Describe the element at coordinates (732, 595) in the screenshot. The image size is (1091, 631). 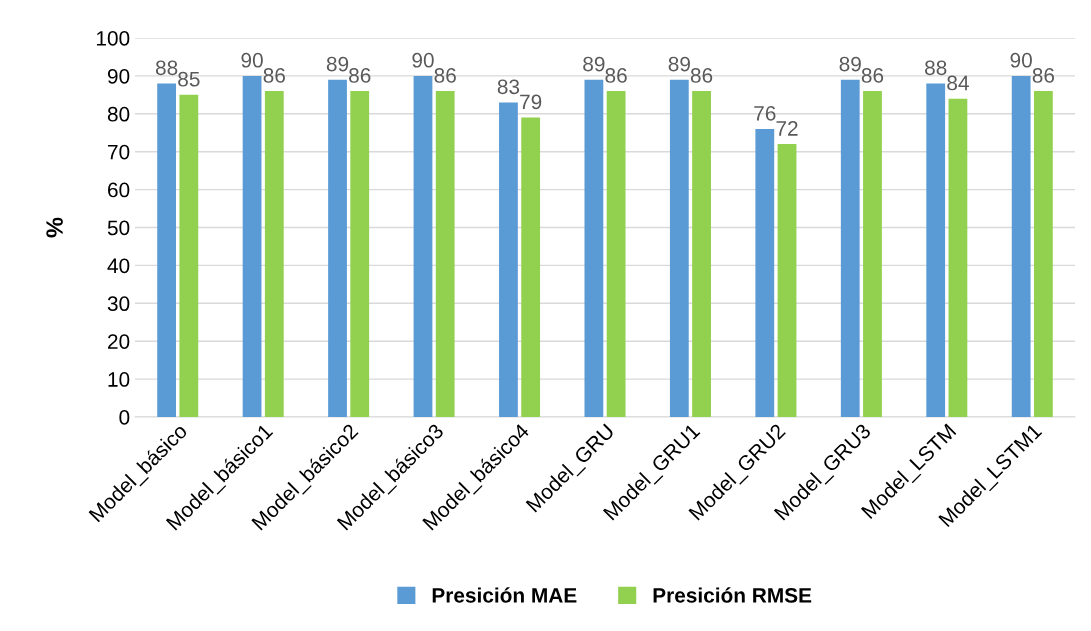
I see `legend-label: Presición RMSE` at that location.